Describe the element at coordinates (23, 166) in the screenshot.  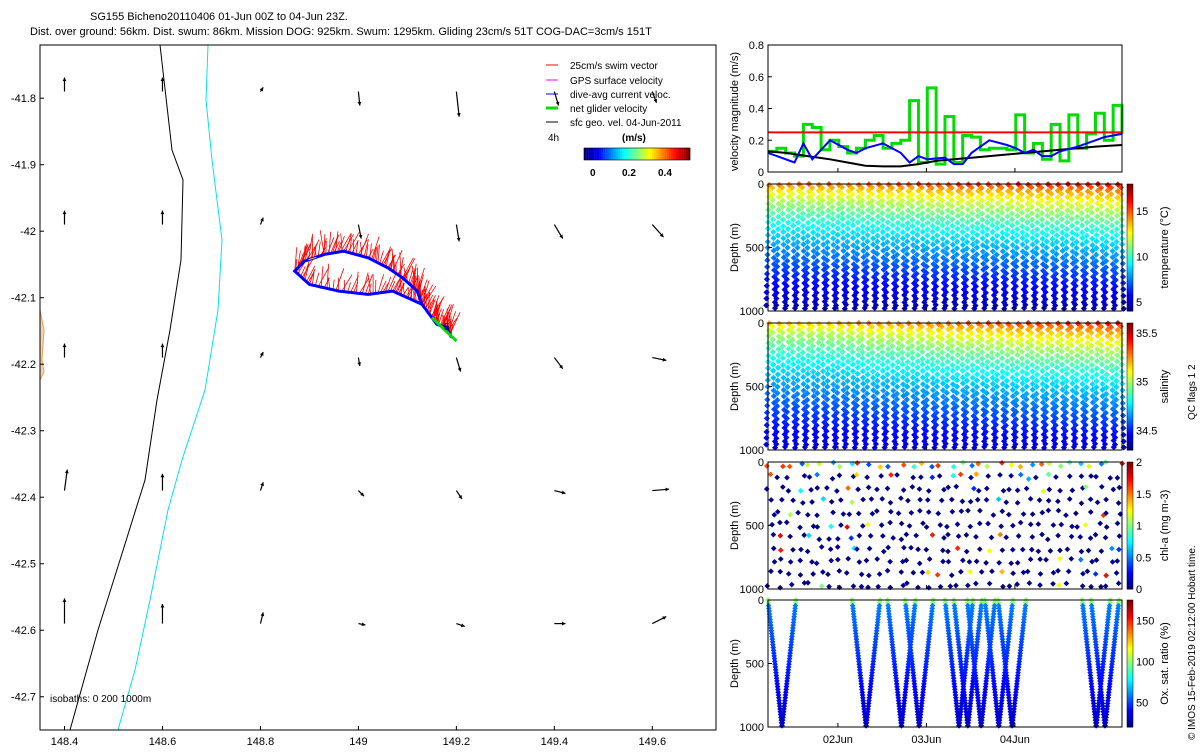
I see `map-y-tick: -41.9` at that location.